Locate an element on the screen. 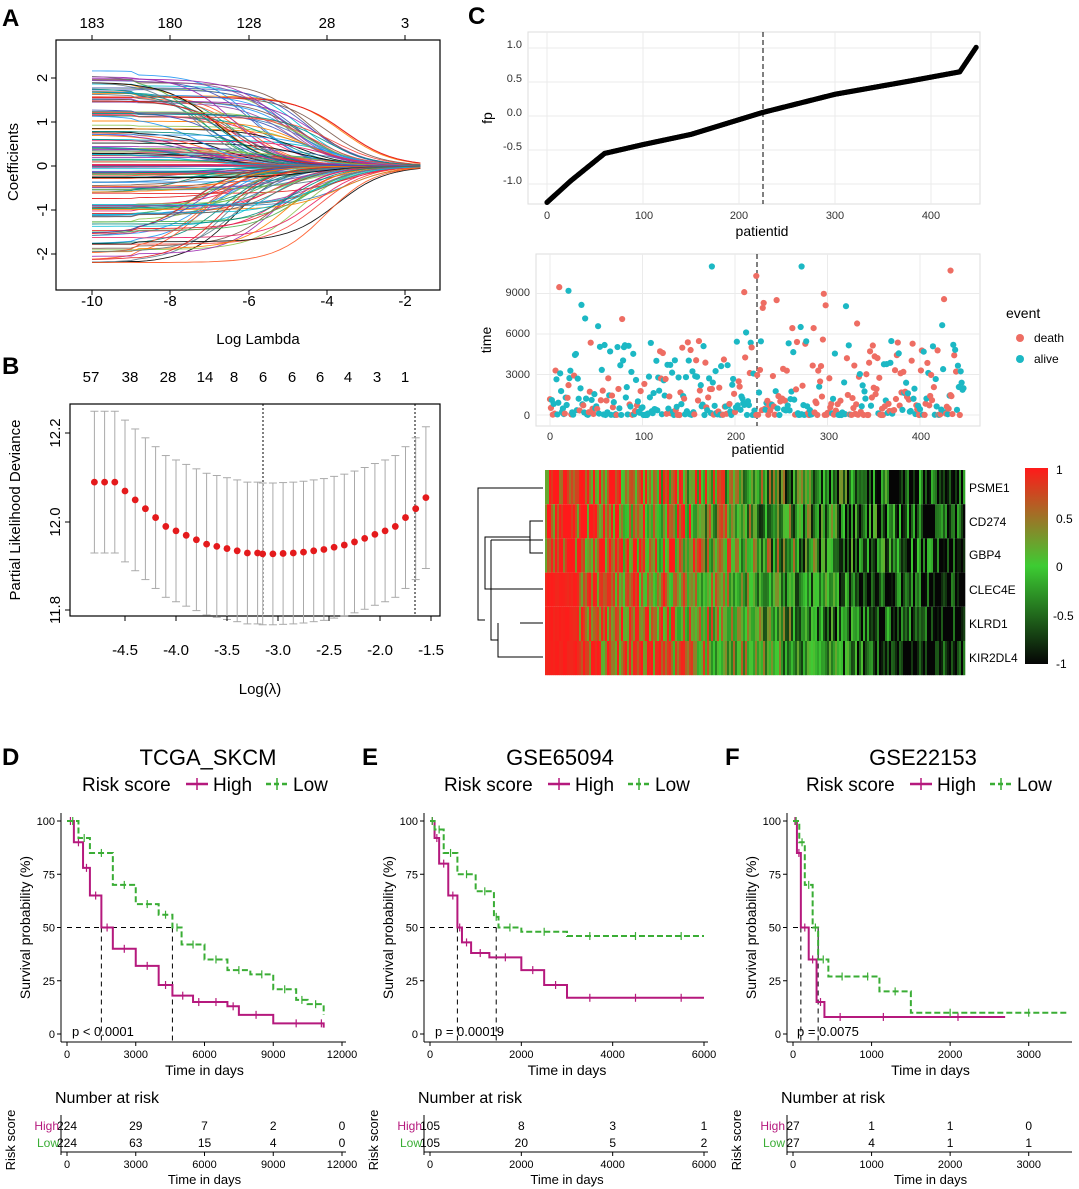  panel-f-letter: F is located at coordinates (732, 757).